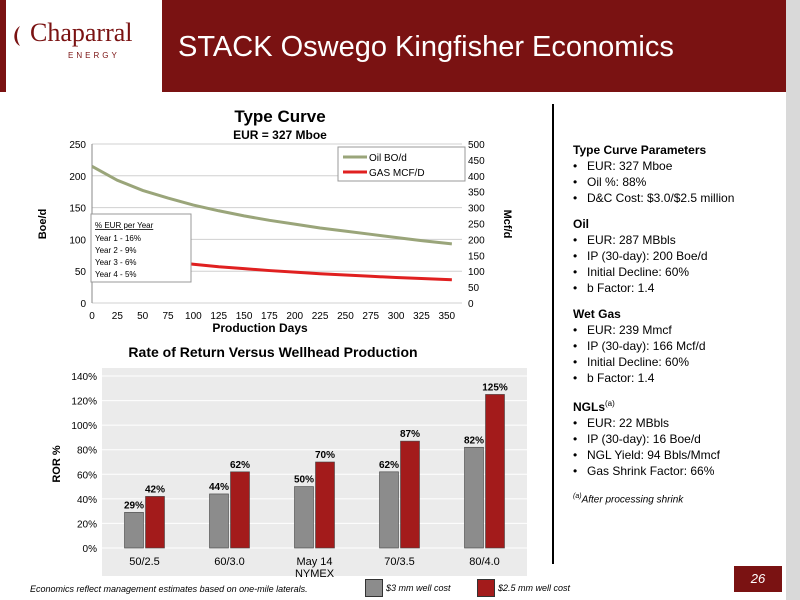 The image size is (800, 600). What do you see at coordinates (134, 505) in the screenshot?
I see `bar-data-label: 29%` at bounding box center [134, 505].